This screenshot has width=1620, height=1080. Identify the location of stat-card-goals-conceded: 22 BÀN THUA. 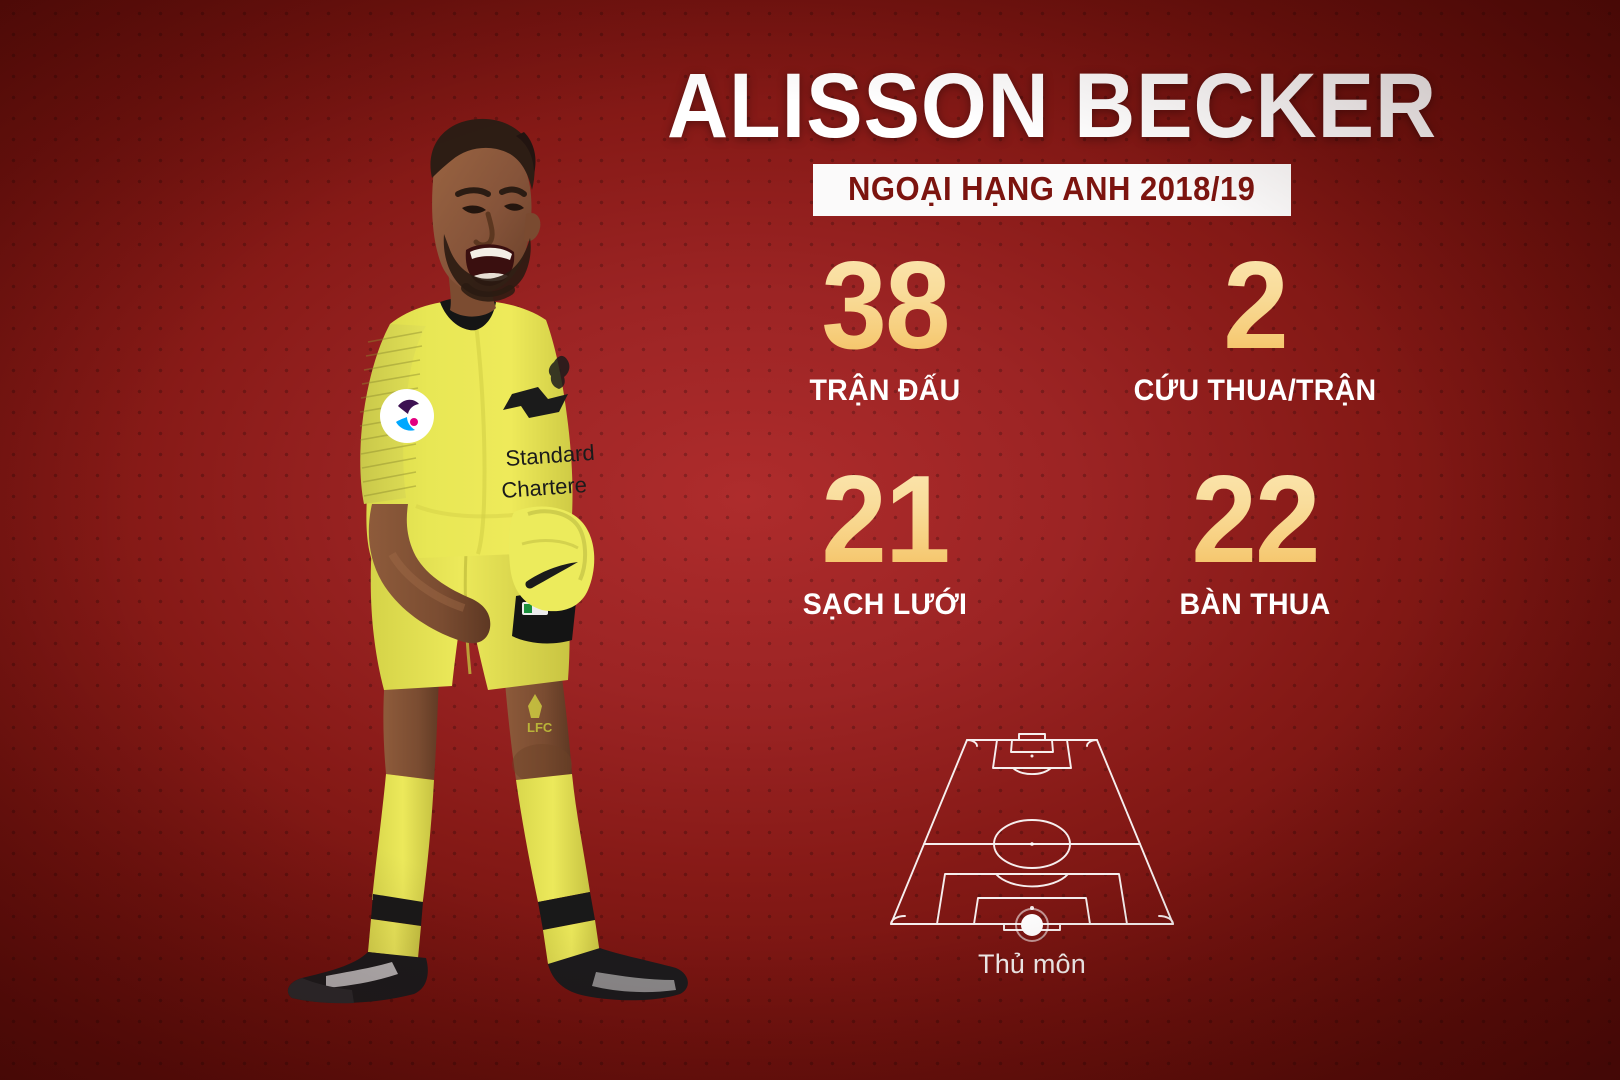
(1255, 540).